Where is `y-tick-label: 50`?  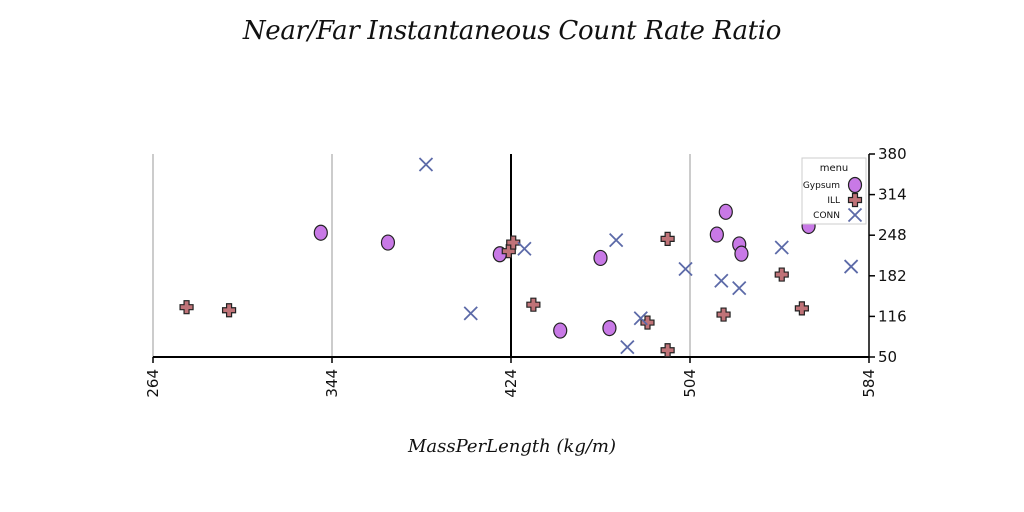 y-tick-label: 50 is located at coordinates (887, 357).